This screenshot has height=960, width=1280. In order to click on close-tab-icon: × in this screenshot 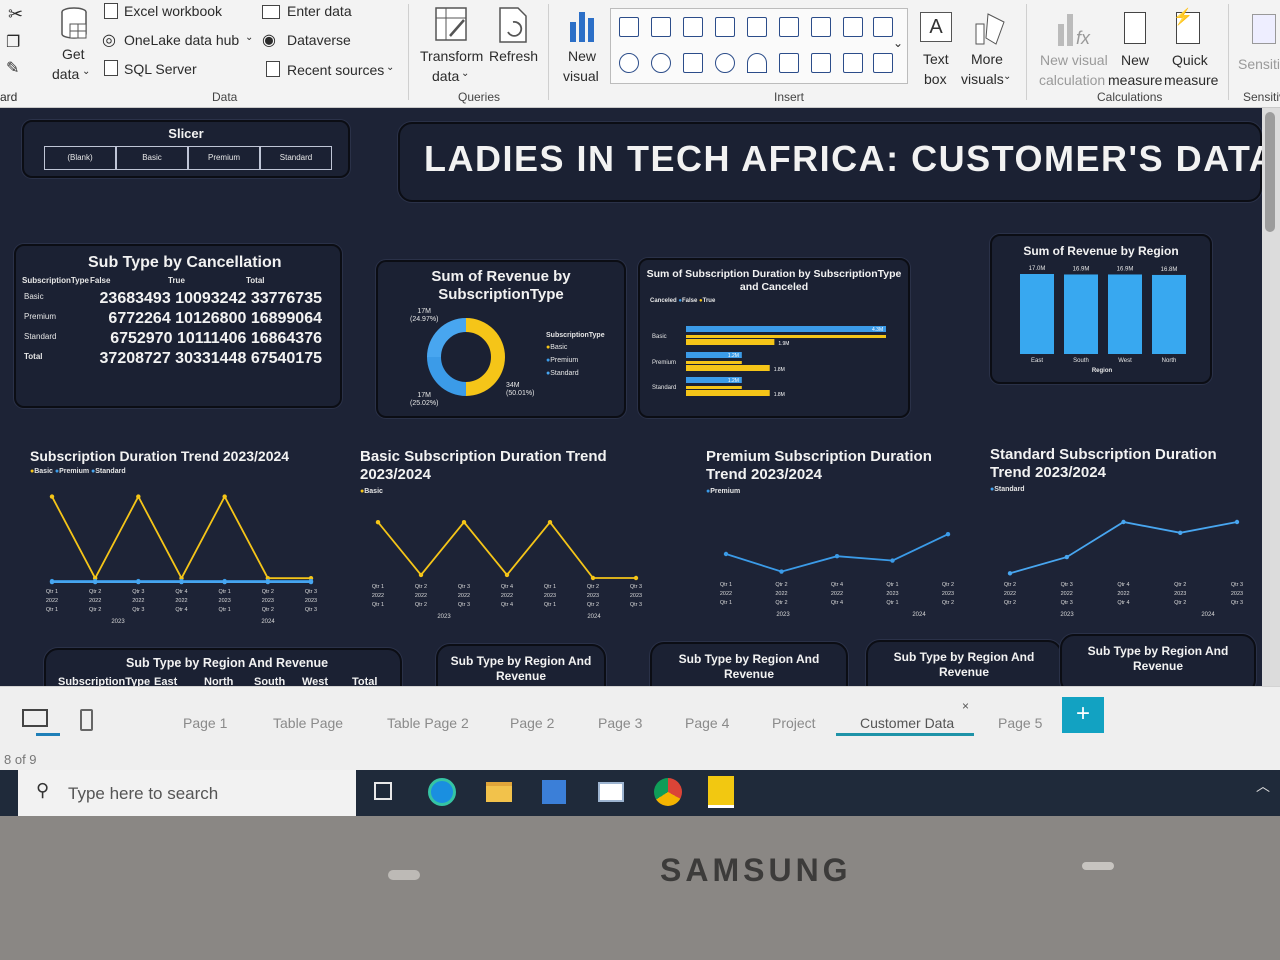, I will do `click(966, 706)`.